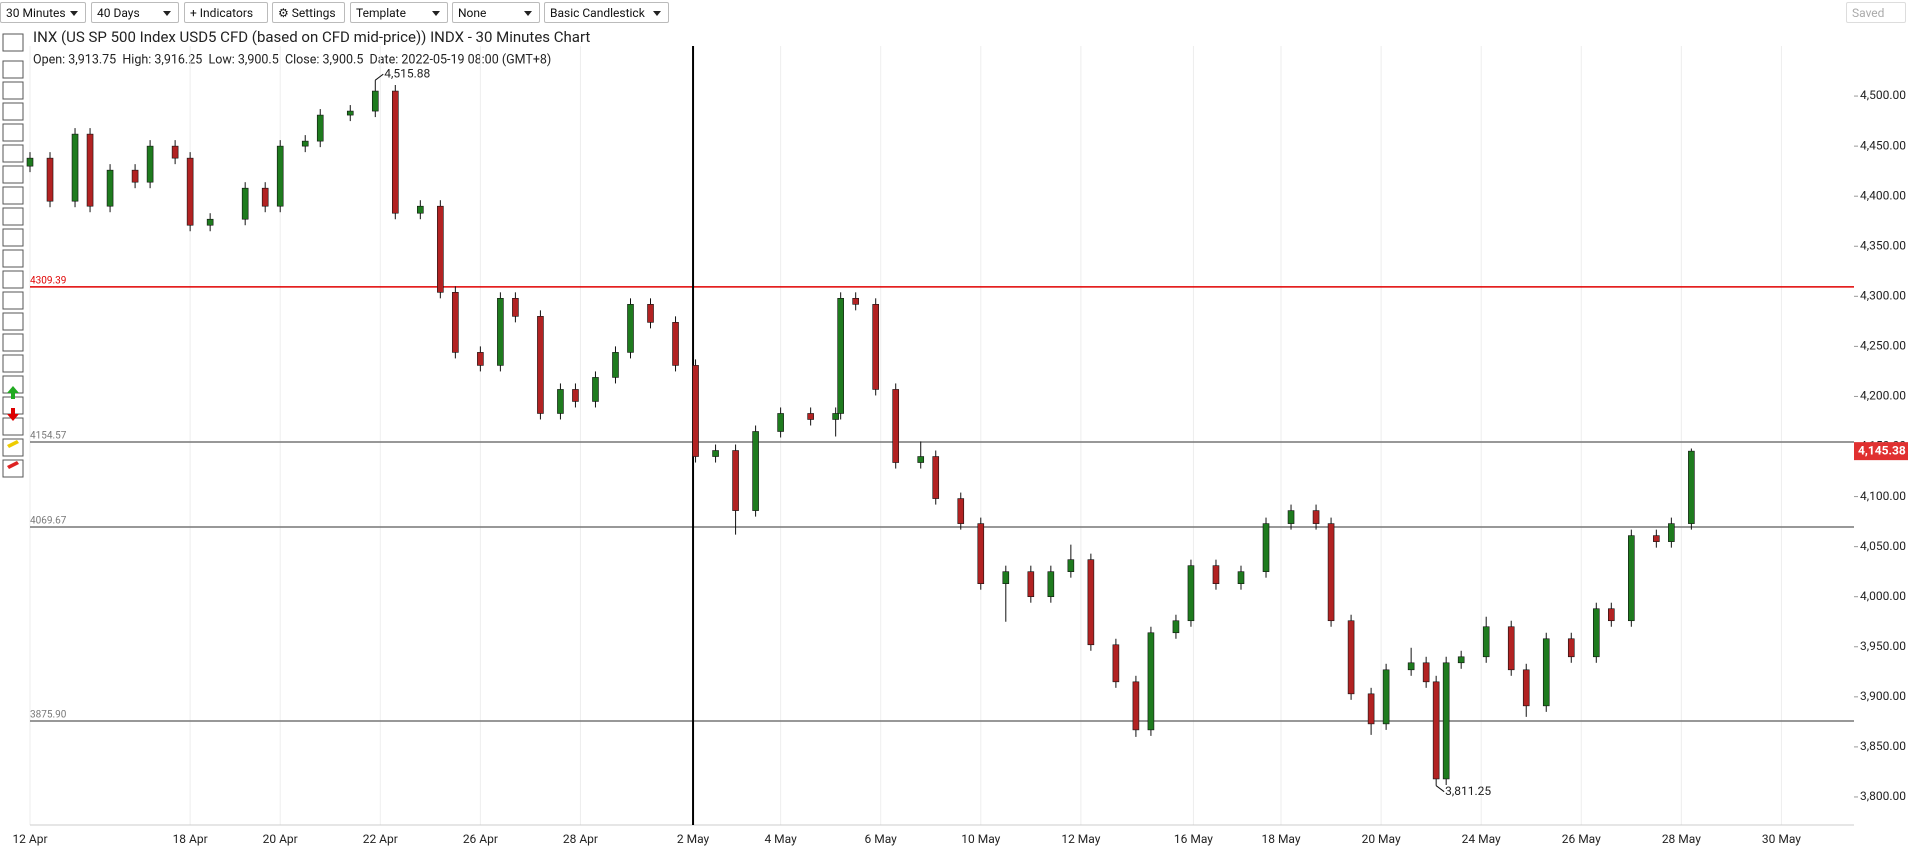 The width and height of the screenshot is (1909, 860). I want to click on template-select: Template, so click(399, 12).